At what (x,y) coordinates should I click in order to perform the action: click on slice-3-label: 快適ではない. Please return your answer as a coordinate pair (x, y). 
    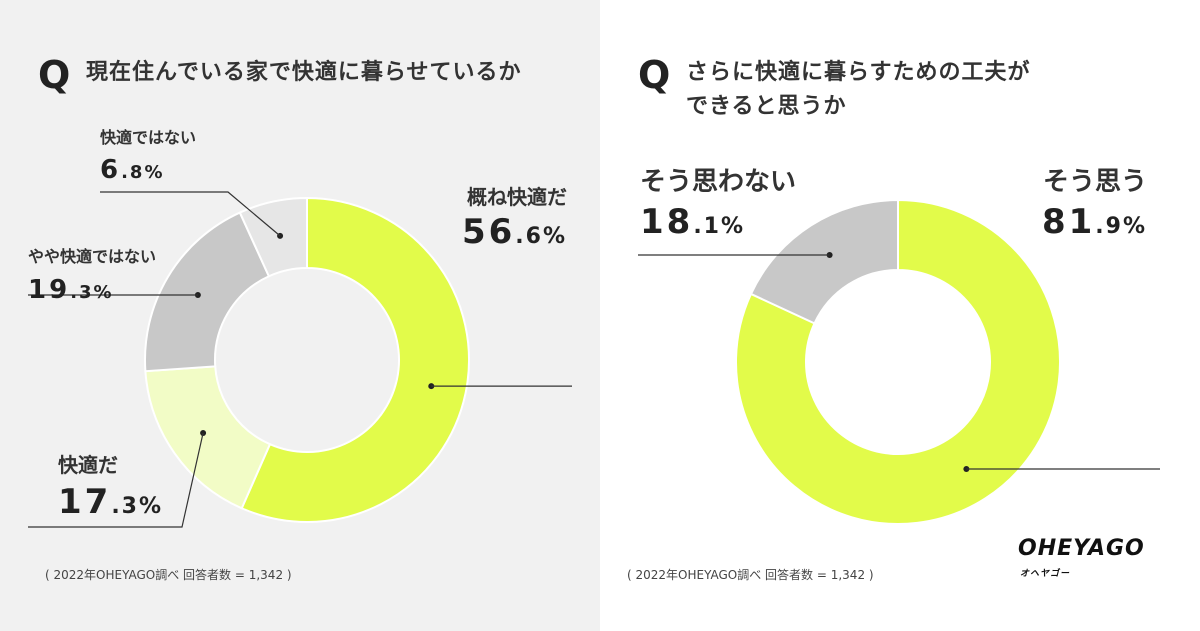
    Looking at the image, I should click on (148, 137).